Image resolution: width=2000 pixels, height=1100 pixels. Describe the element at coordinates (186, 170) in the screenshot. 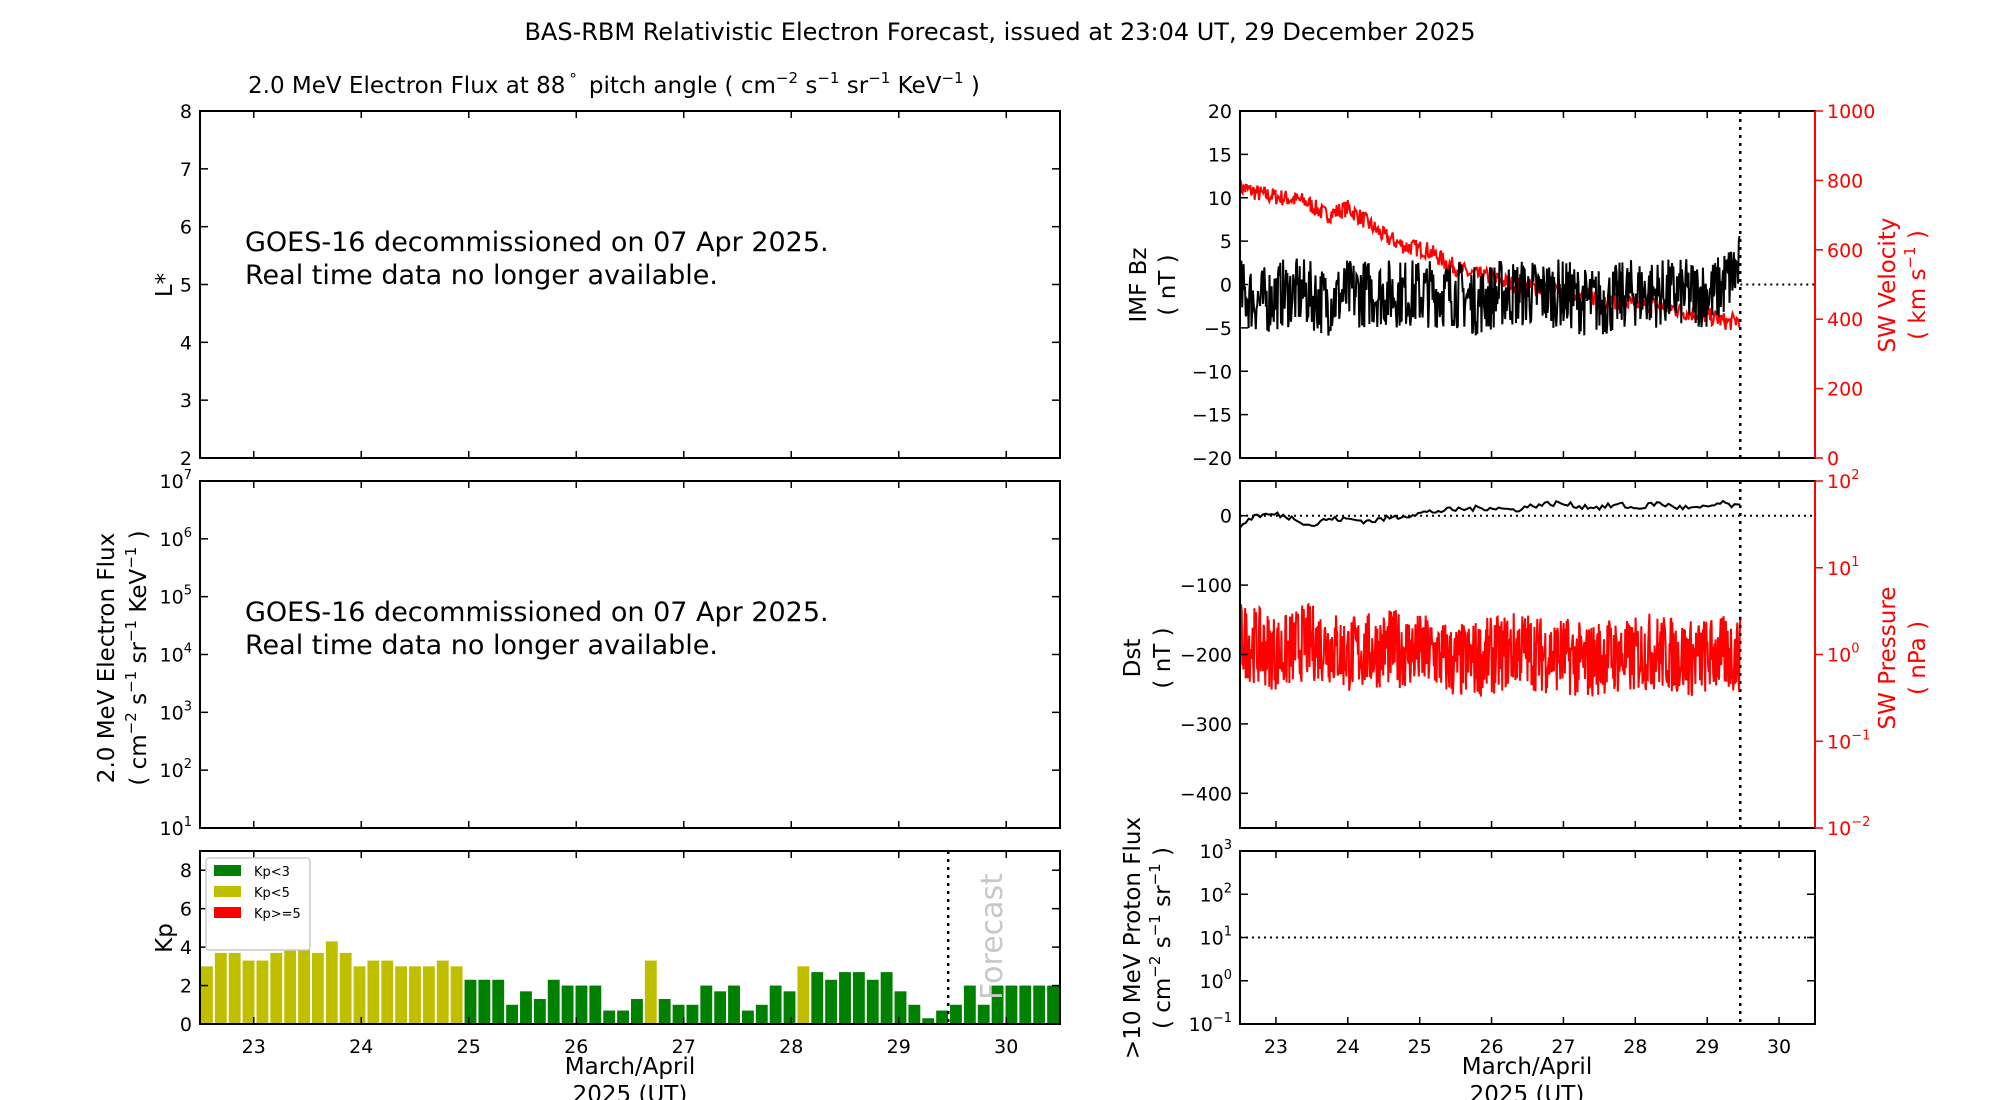

I see `y-tick-label: 7` at that location.